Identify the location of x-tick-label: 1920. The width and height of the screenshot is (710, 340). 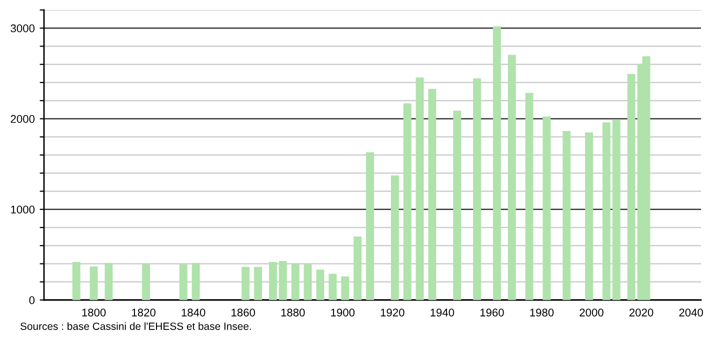
(392, 312).